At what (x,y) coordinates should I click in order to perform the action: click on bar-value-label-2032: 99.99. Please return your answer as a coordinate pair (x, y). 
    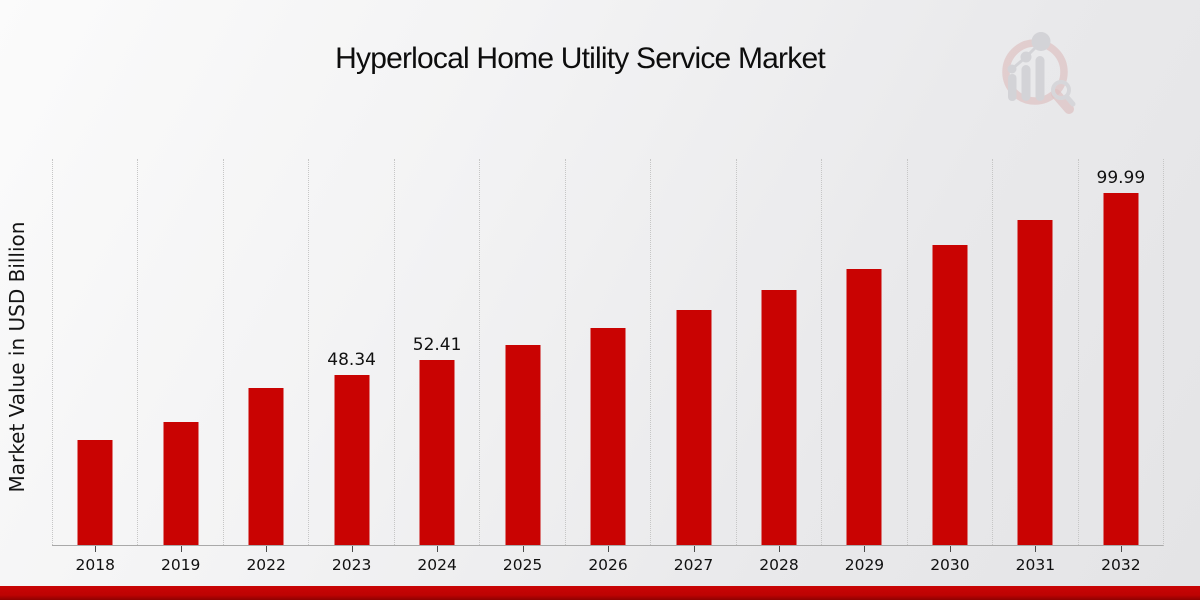
    Looking at the image, I should click on (1121, 177).